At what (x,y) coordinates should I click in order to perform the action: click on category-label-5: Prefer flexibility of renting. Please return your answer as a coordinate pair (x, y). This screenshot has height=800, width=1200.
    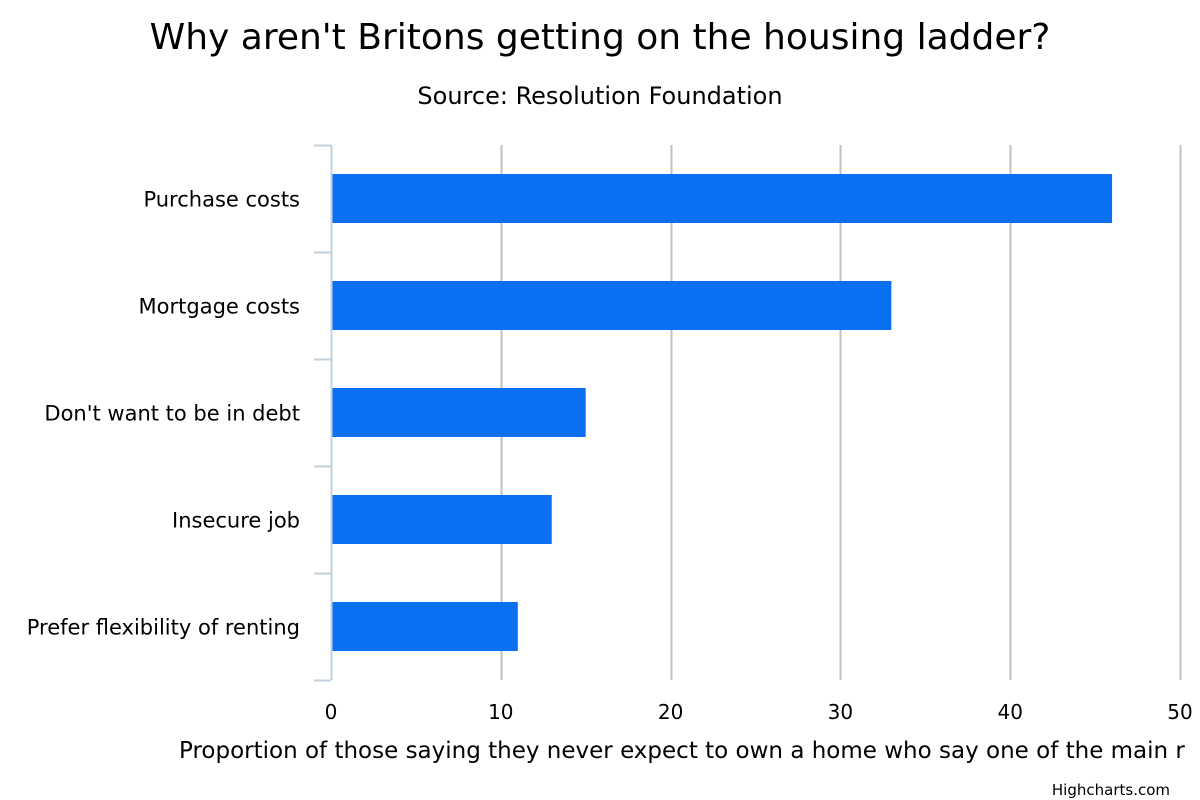
    Looking at the image, I should click on (163, 628).